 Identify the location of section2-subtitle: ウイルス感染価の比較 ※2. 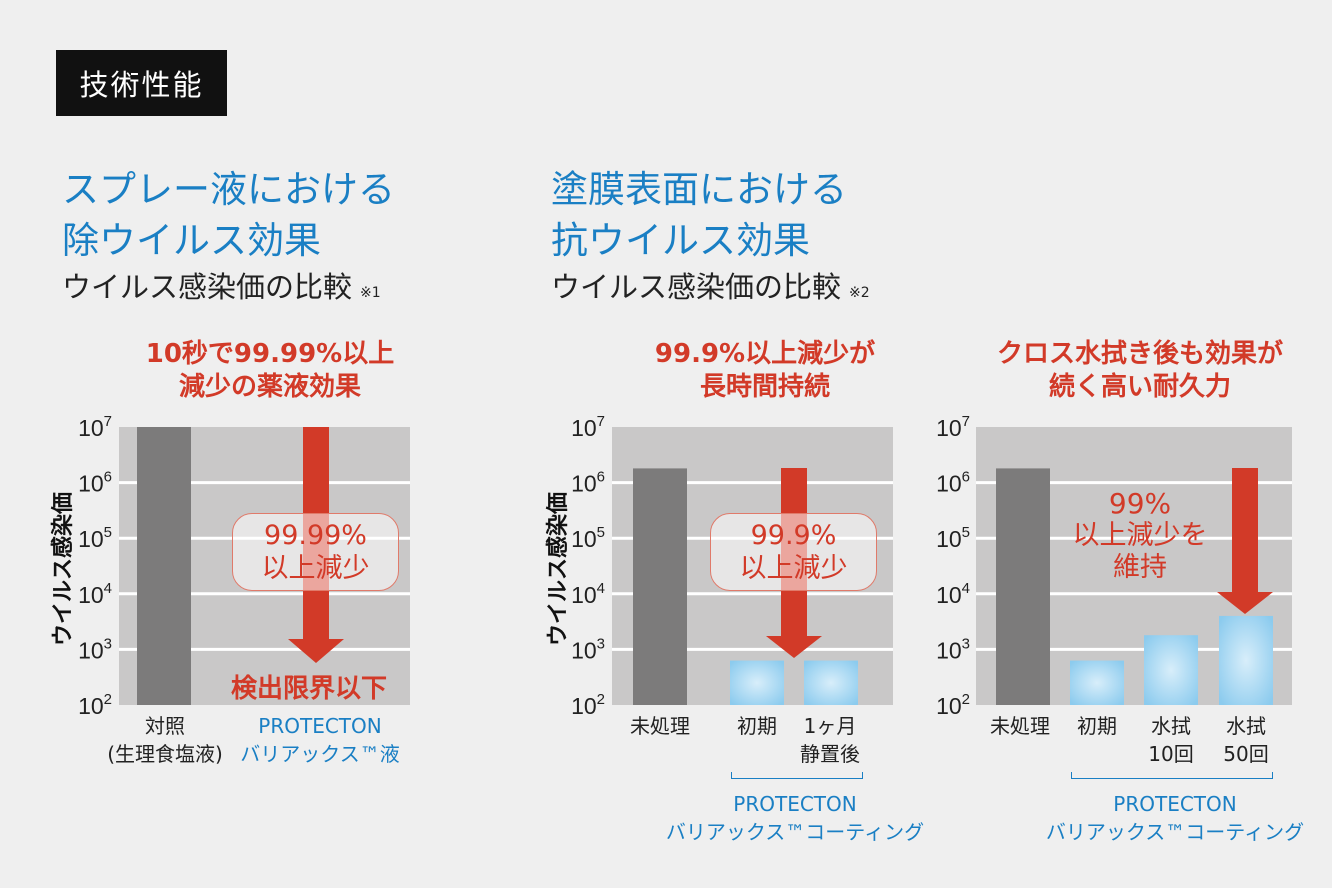
(710, 285).